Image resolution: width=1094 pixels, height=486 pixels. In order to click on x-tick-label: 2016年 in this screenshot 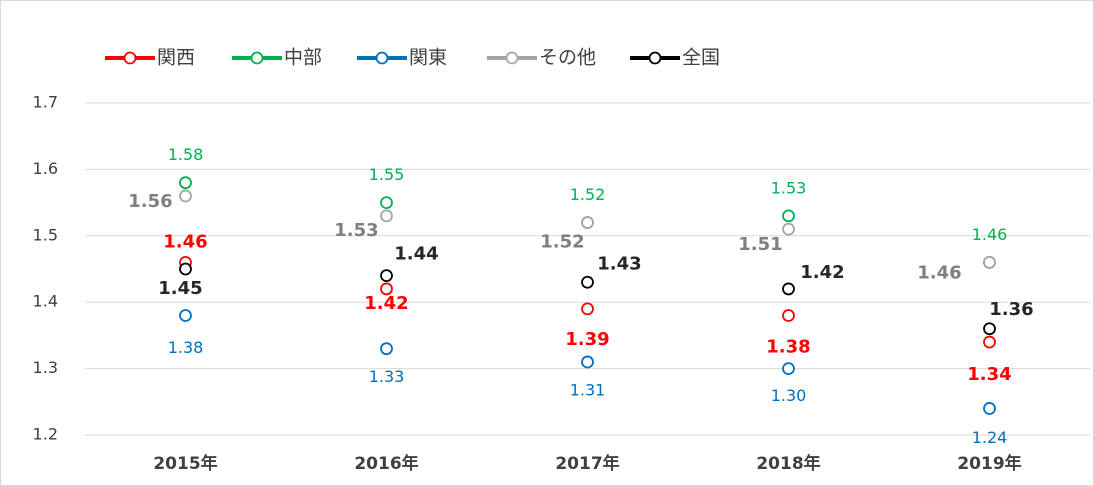, I will do `click(386, 463)`.